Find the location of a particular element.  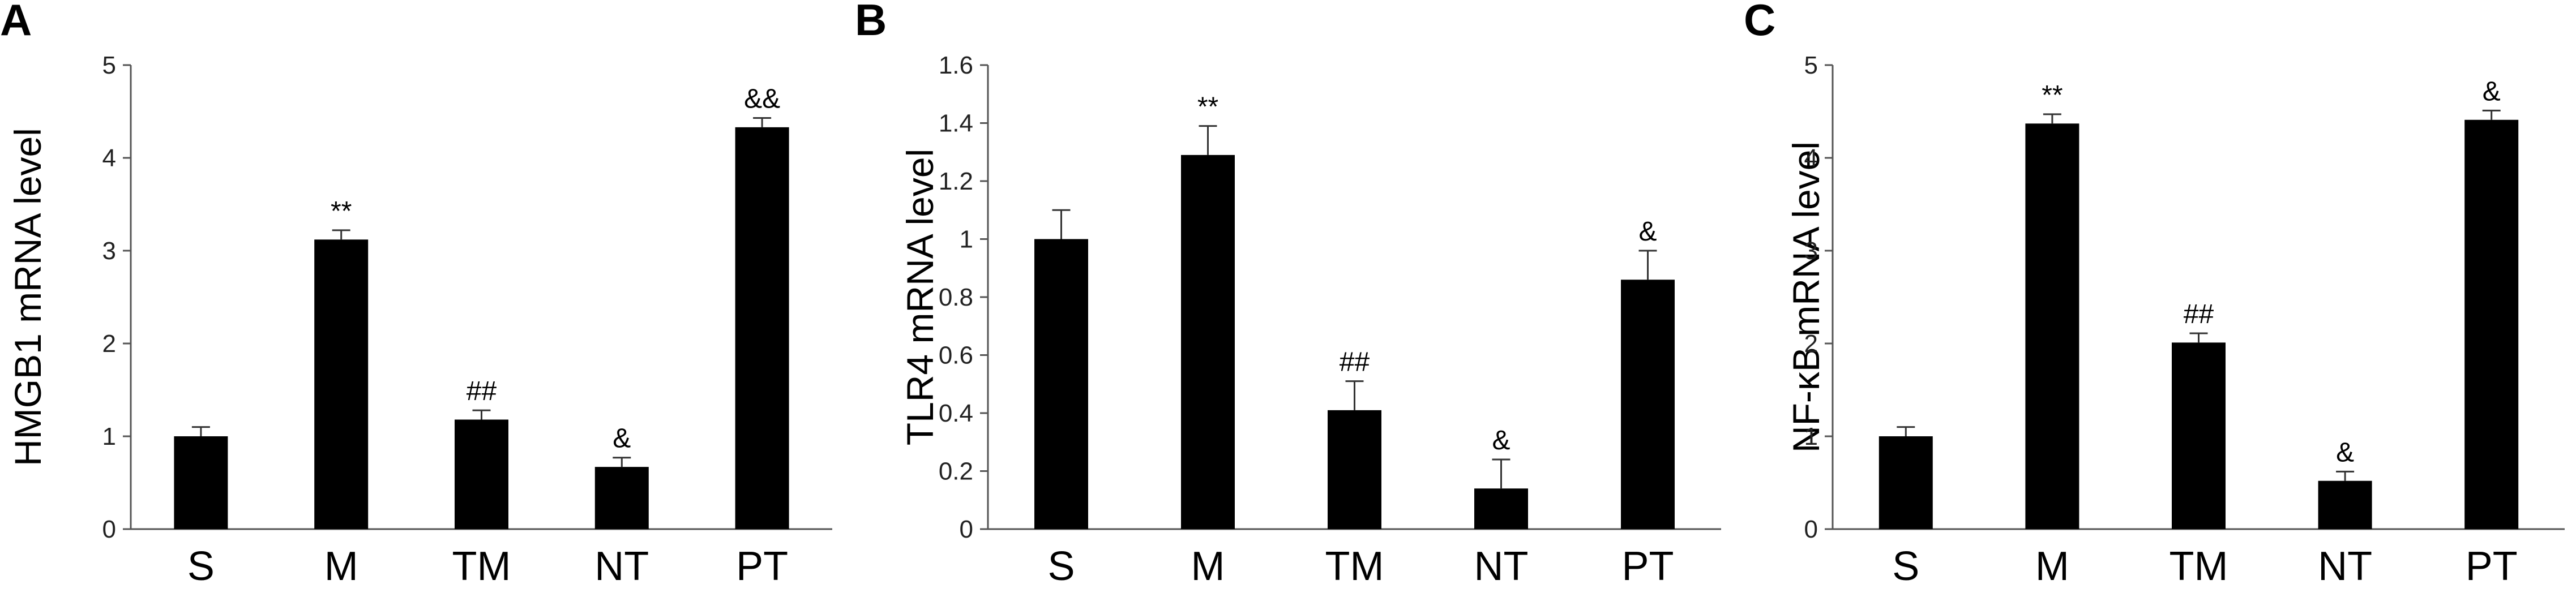

panel-letter: B is located at coordinates (871, 22).